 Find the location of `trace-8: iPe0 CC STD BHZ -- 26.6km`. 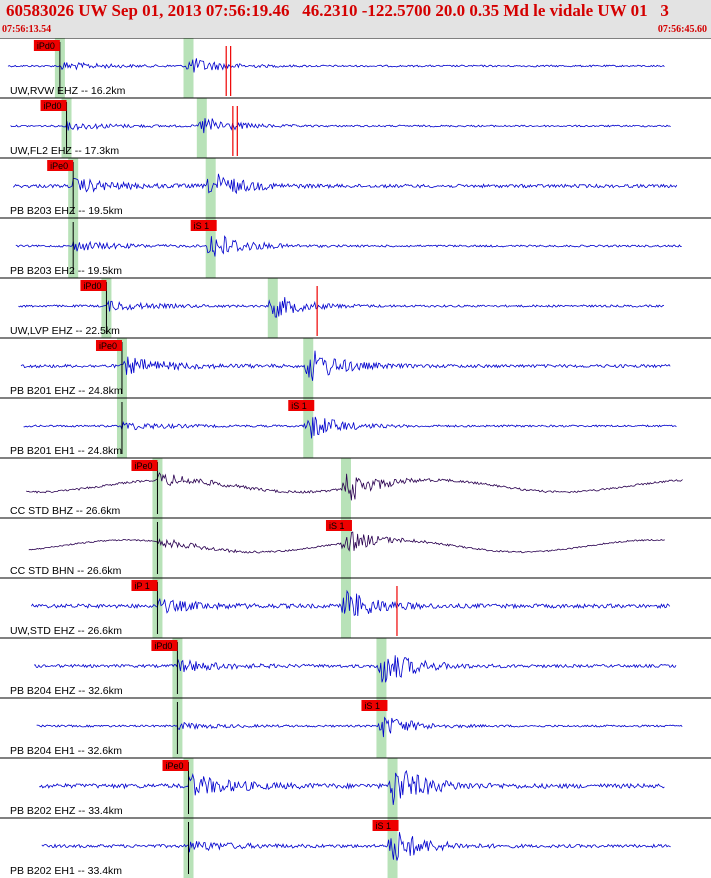

trace-8: iPe0 CC STD BHZ -- 26.6km is located at coordinates (346, 488).